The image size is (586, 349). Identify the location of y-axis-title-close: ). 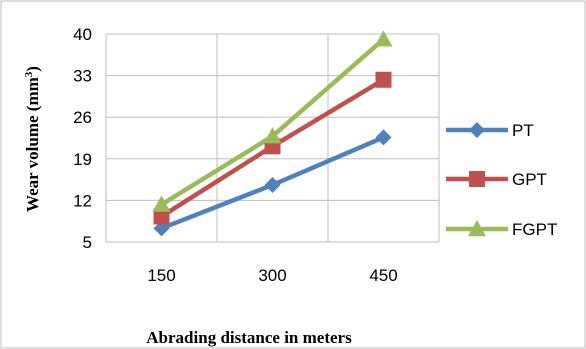
(32, 69).